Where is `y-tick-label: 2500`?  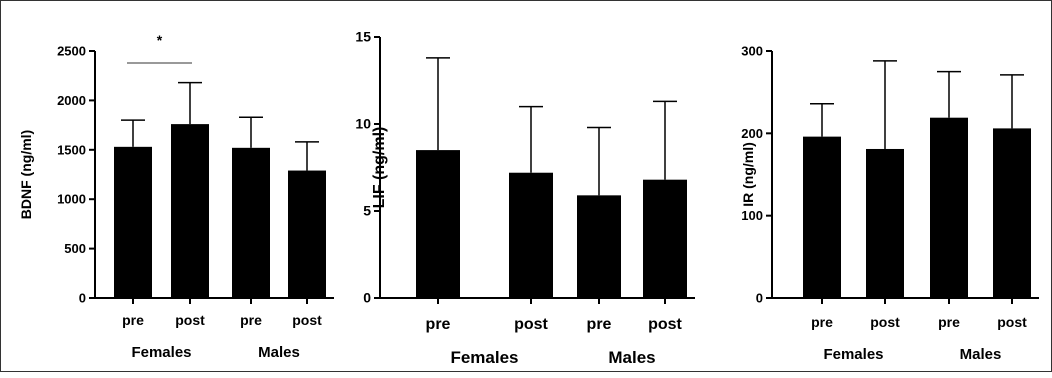
y-tick-label: 2500 is located at coordinates (71, 51).